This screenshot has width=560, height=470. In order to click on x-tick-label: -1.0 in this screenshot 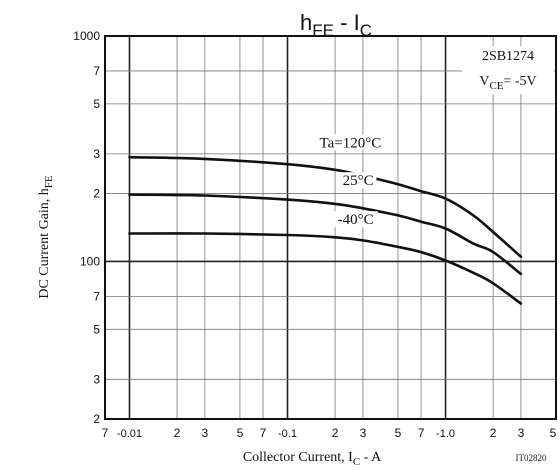, I will do `click(445, 434)`.